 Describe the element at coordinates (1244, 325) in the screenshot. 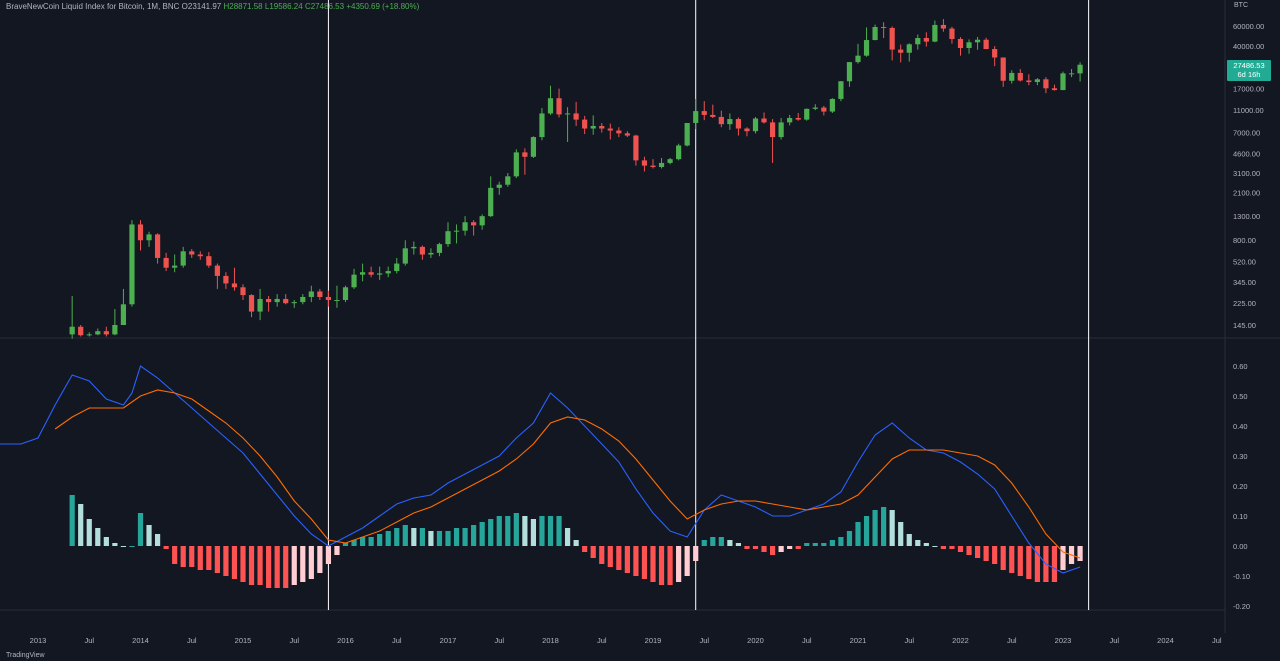

I see `price-axis-tick: 145.00` at that location.